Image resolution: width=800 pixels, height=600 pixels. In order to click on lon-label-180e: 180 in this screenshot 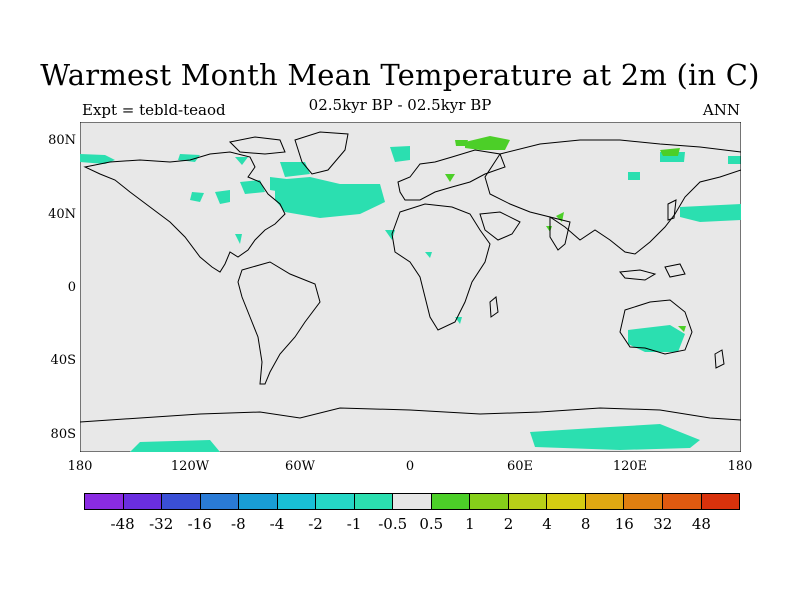, I will do `click(740, 466)`.